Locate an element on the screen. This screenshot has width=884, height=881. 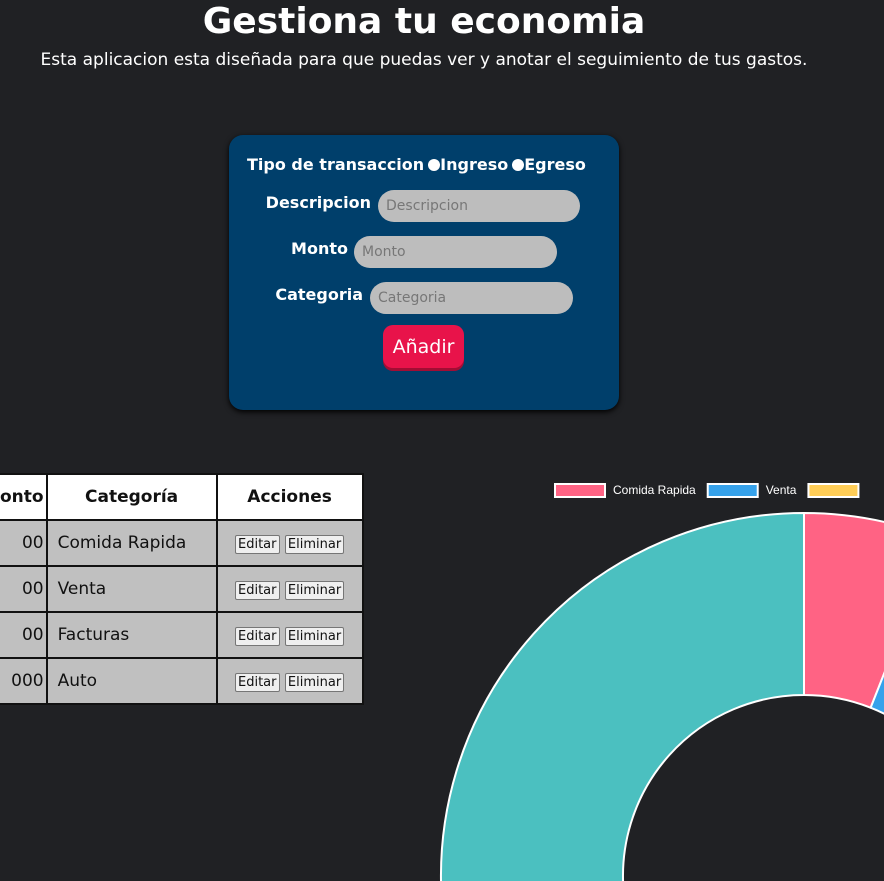
category-input is located at coordinates (471, 298).